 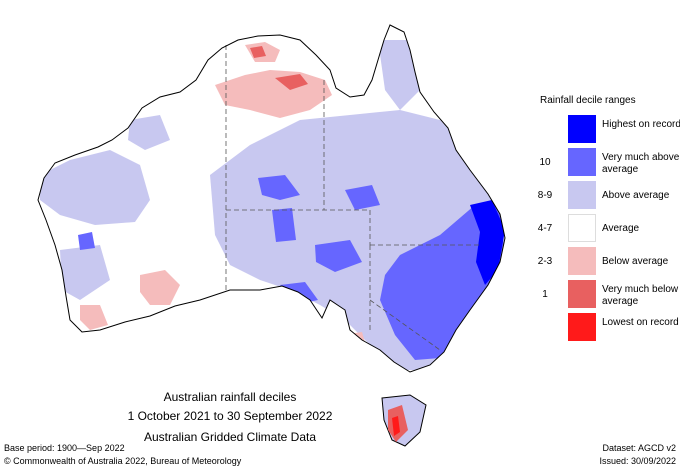 I want to click on map-source: Australian Gridded Climate Data, so click(x=230, y=437).